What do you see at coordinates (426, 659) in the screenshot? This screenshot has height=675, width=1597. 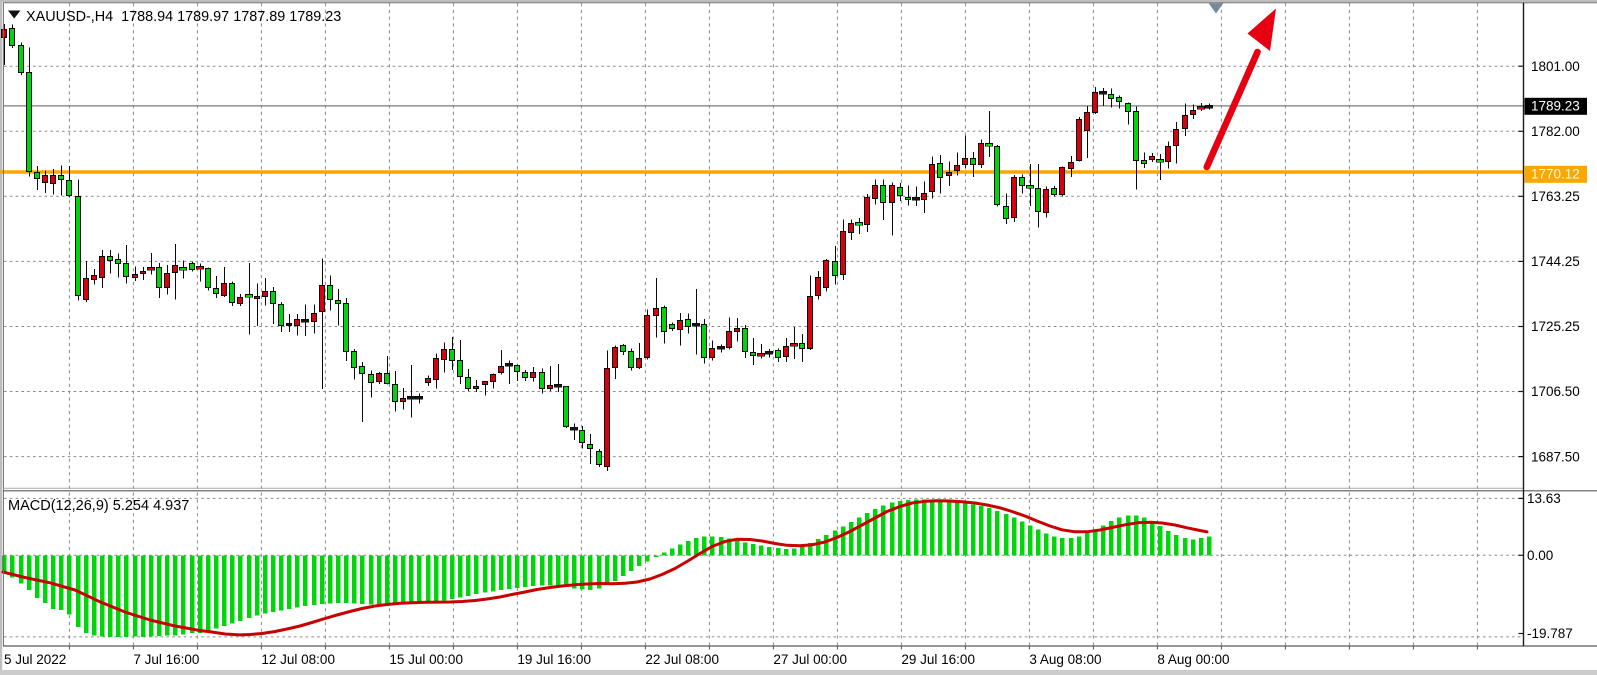 I see `svg-text: 15 Jul 00:00` at bounding box center [426, 659].